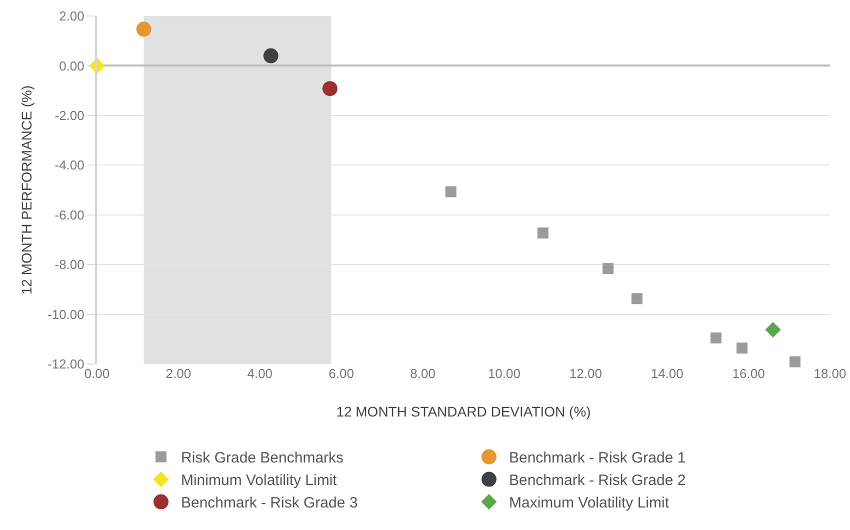  Describe the element at coordinates (71, 66) in the screenshot. I see `y-tick-label: 0.00` at that location.